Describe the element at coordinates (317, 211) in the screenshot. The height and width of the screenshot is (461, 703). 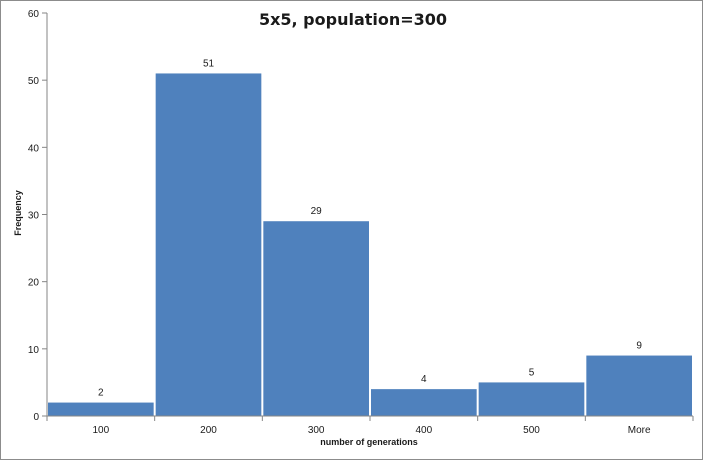
I see `data-label-300: 29` at that location.